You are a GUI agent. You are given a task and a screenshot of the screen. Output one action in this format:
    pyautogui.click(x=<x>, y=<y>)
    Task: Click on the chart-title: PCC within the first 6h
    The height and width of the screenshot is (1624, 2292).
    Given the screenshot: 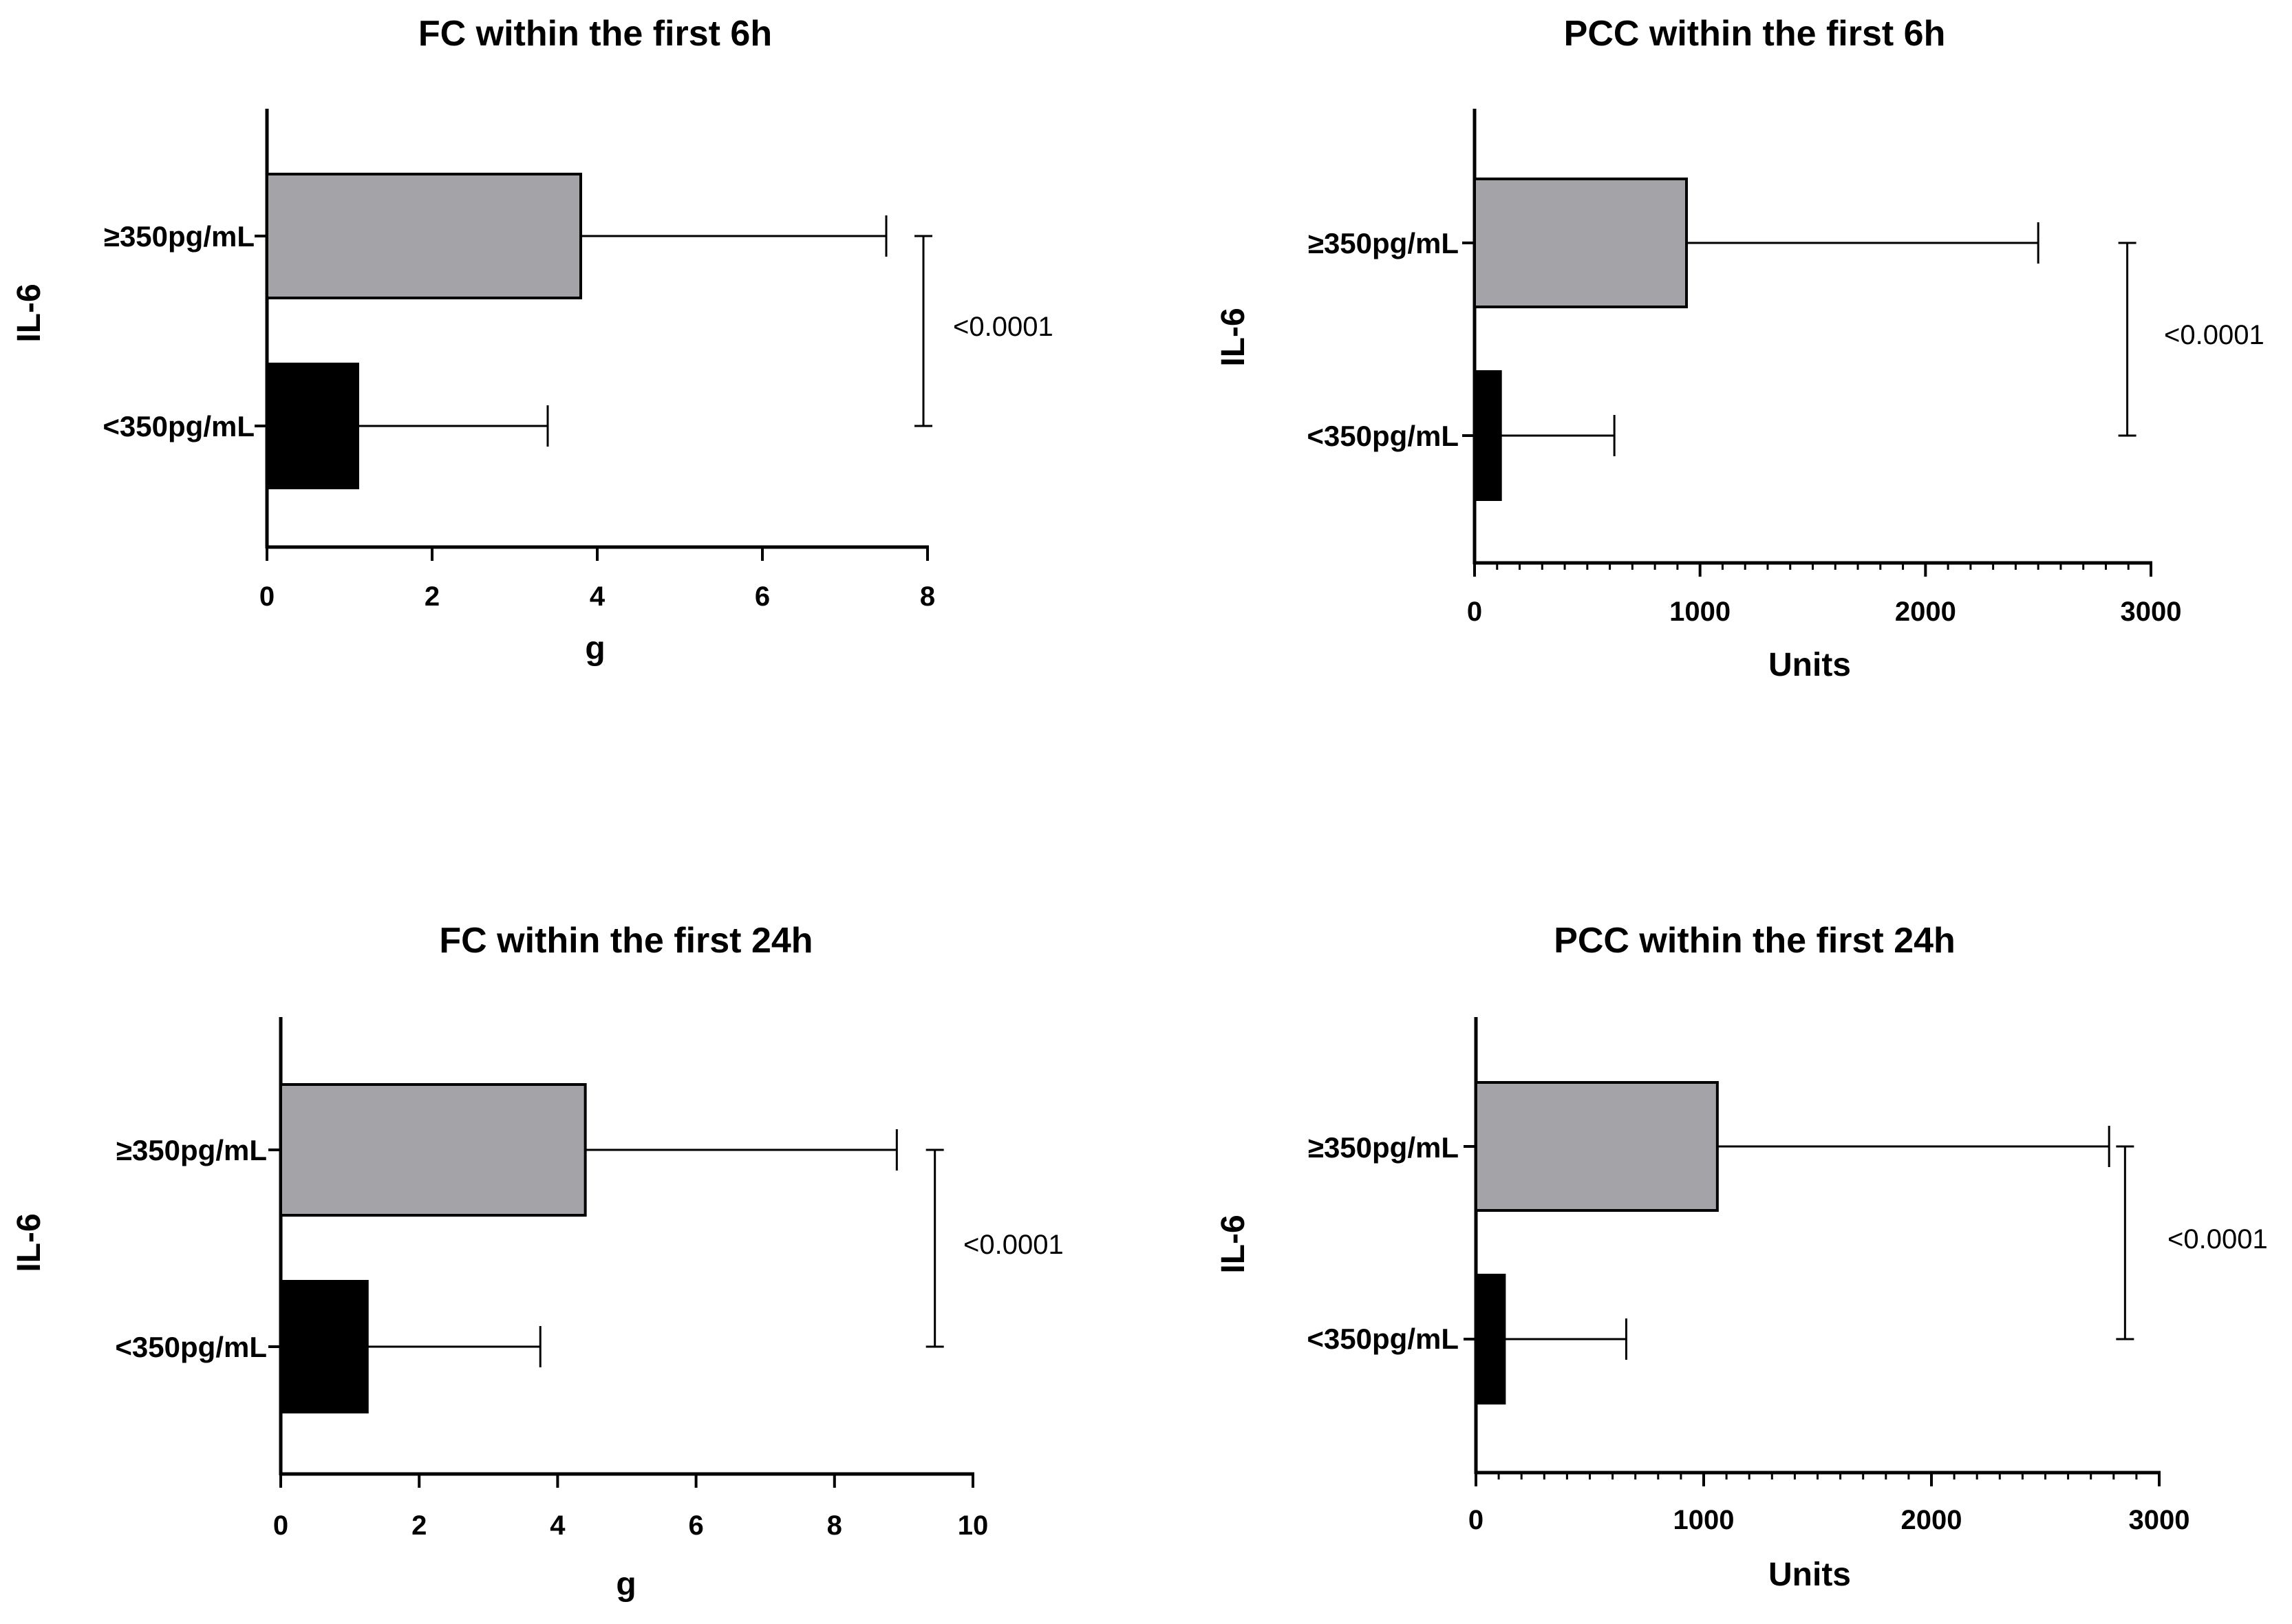 What is the action you would take?
    pyautogui.click(x=1755, y=34)
    